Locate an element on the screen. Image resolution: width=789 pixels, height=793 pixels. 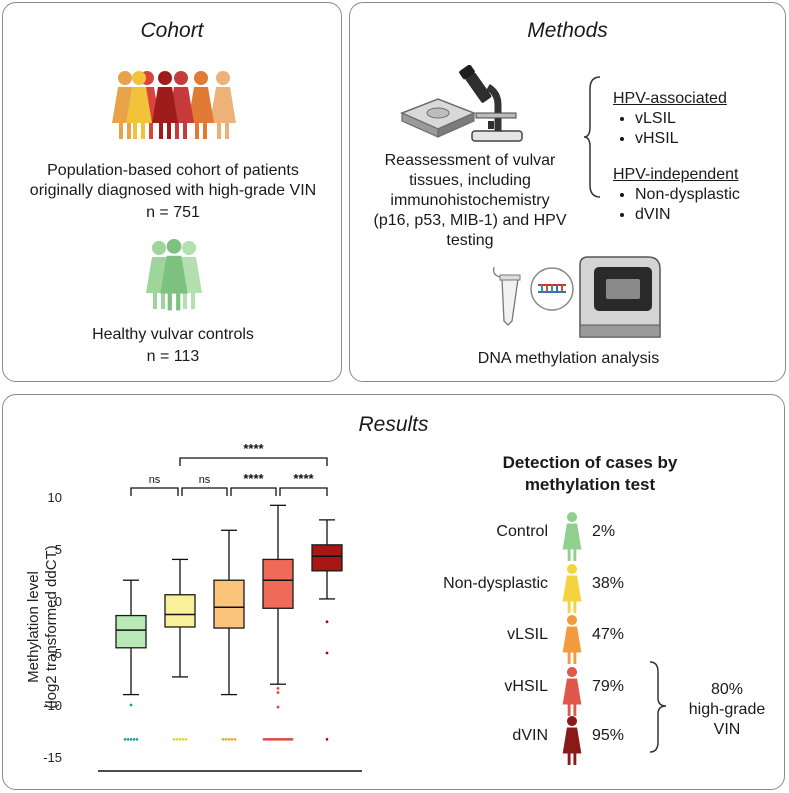
significance-label: ns is located at coordinates (155, 480).